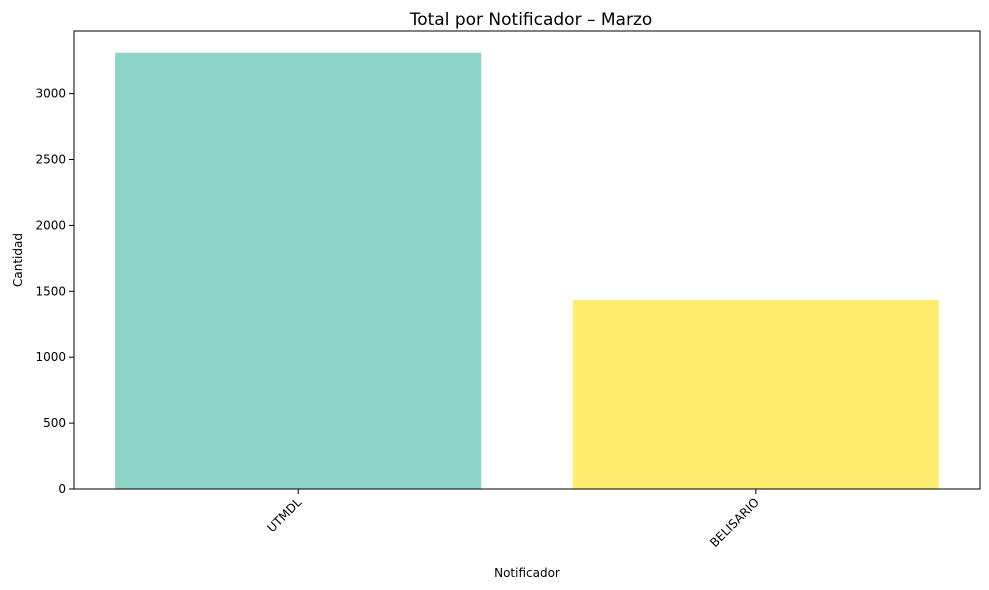  What do you see at coordinates (50, 291) in the screenshot?
I see `y-tick-label: 1500` at bounding box center [50, 291].